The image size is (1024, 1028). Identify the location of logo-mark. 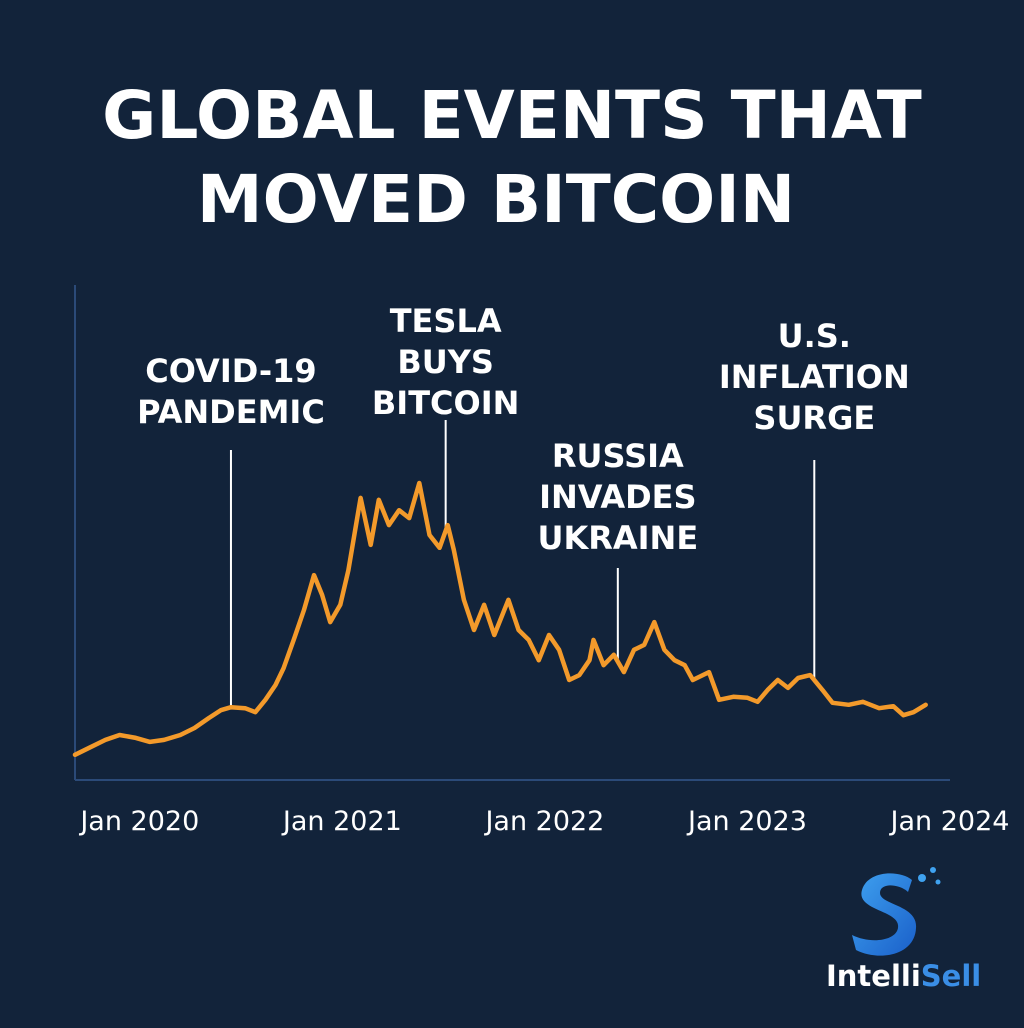
(884, 914).